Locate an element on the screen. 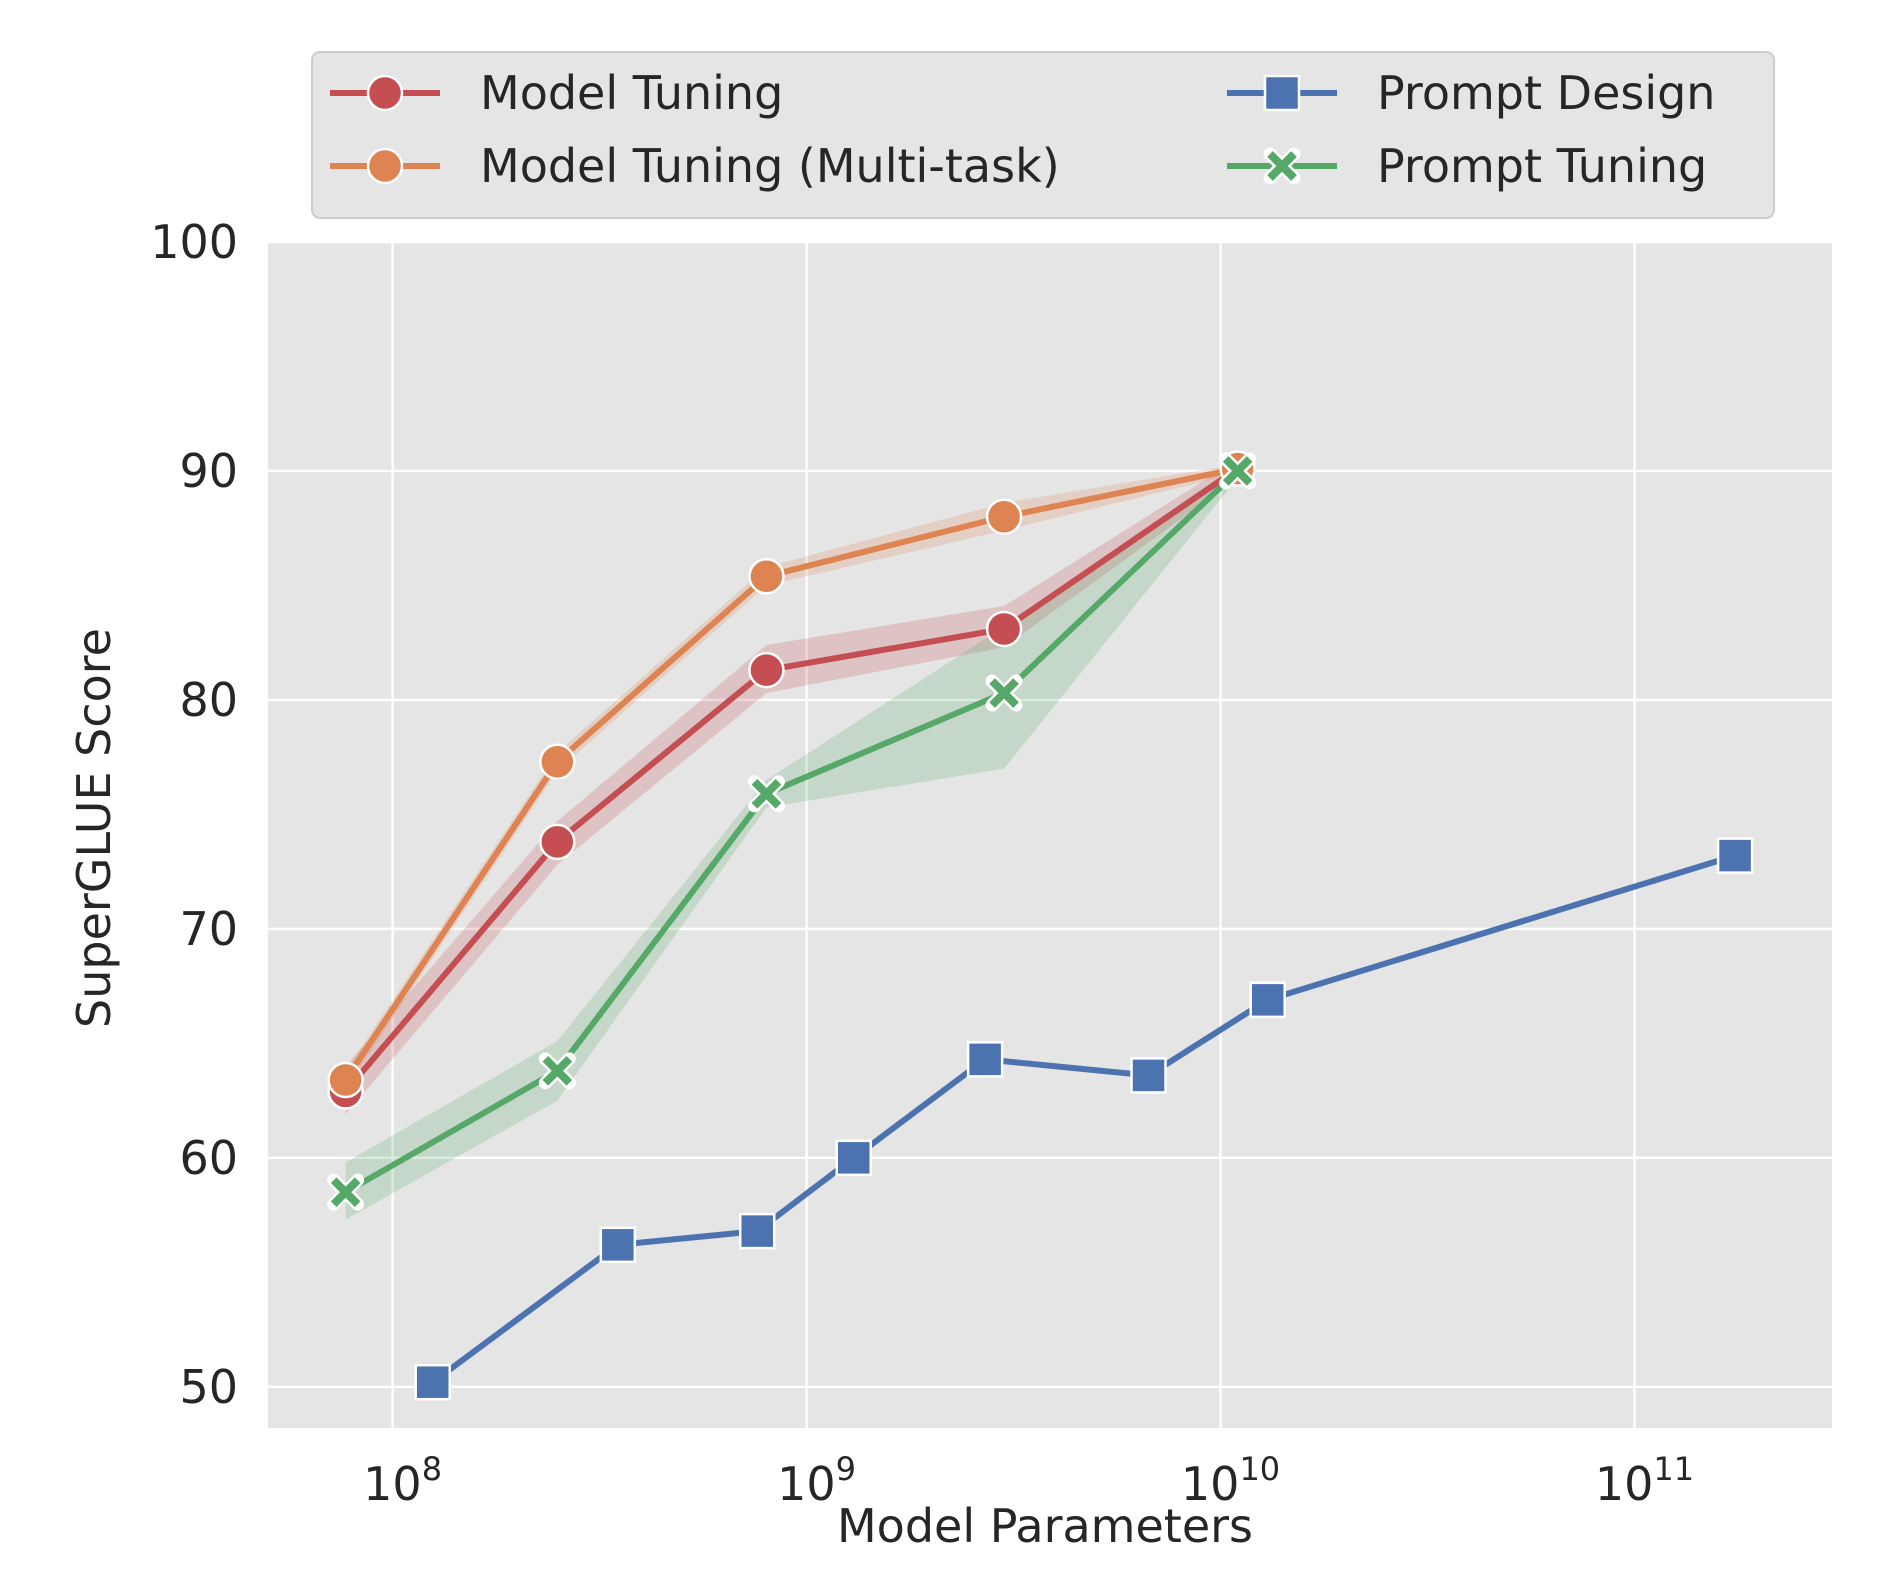 The height and width of the screenshot is (1582, 1904). y-tick-label: 70 is located at coordinates (208, 929).